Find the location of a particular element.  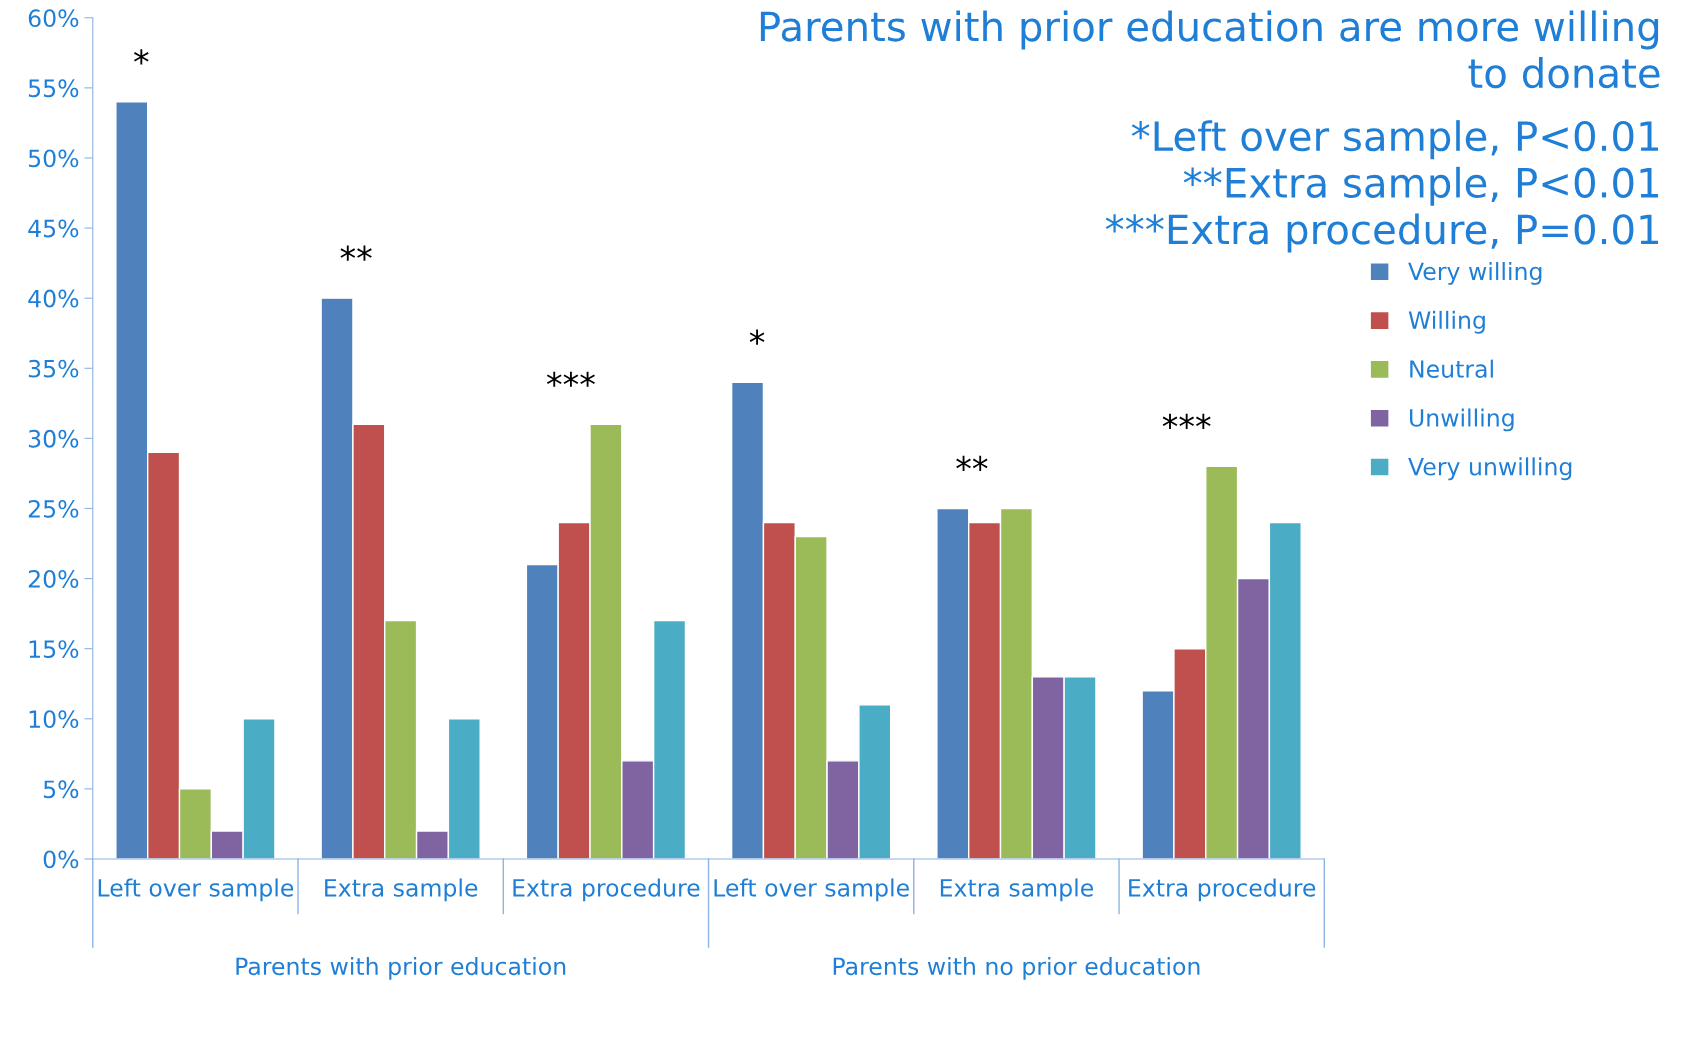

text: Parents with no prior education is located at coordinates (1016, 968).